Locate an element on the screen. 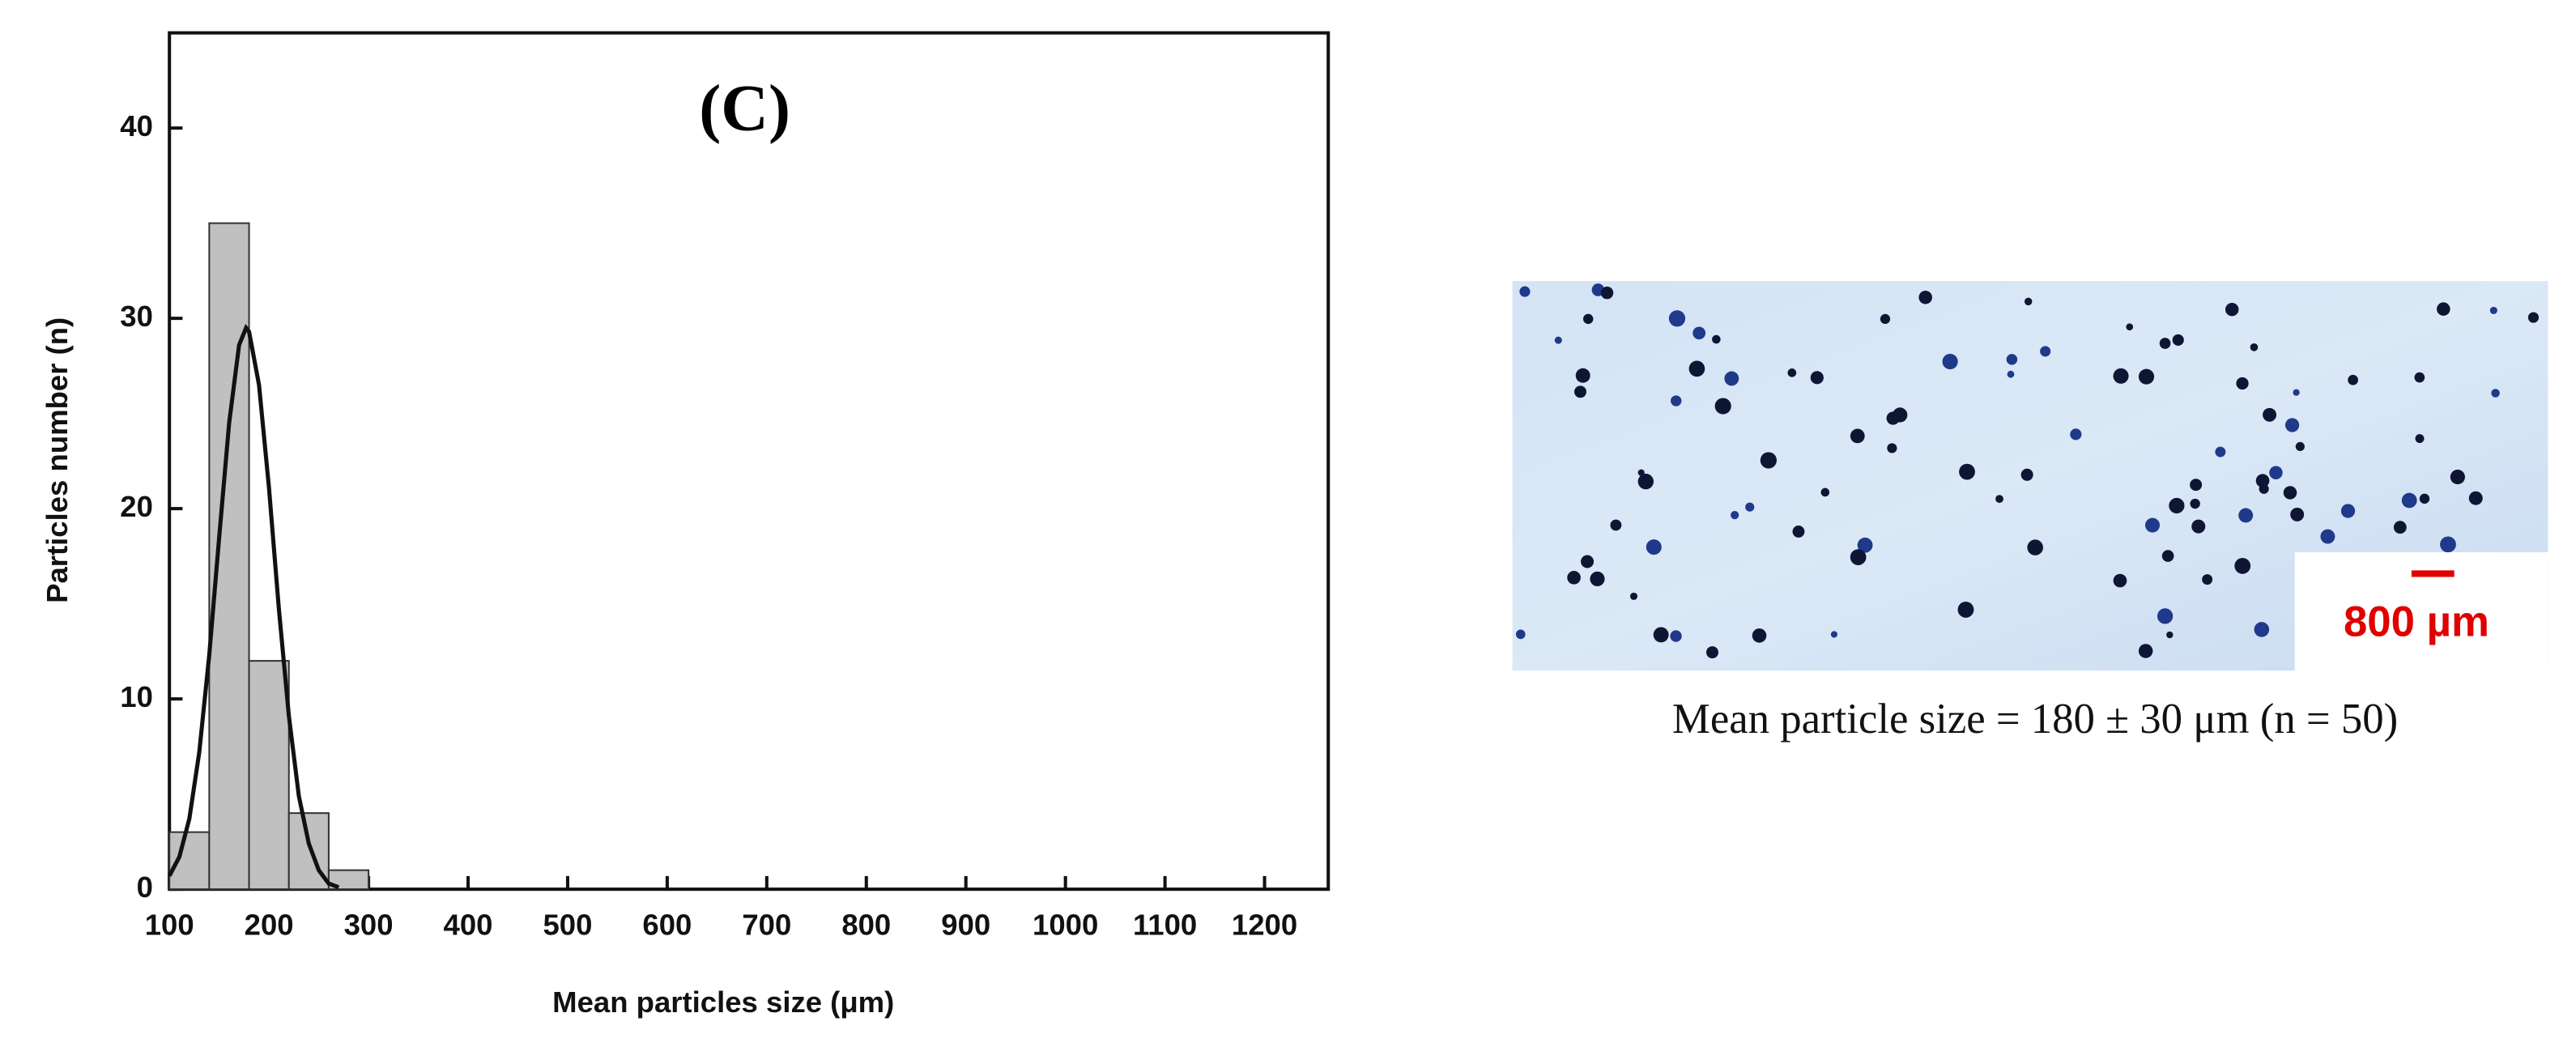 The width and height of the screenshot is (2576, 1047). x-tick-label: 200 is located at coordinates (269, 924).